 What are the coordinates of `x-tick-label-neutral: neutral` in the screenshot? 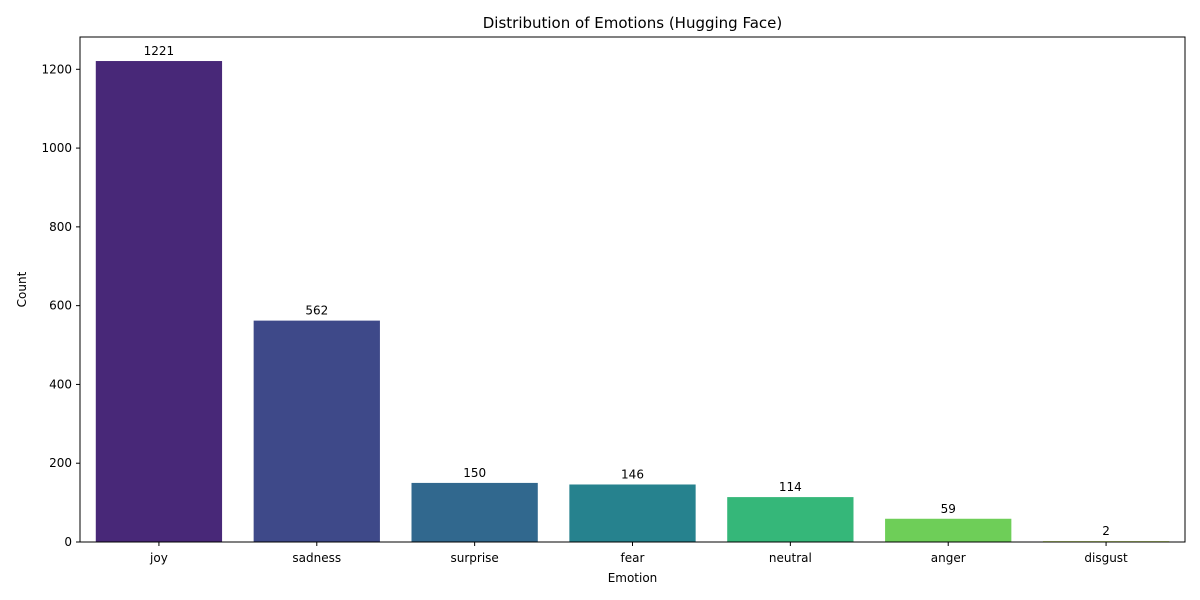 It's located at (790, 558).